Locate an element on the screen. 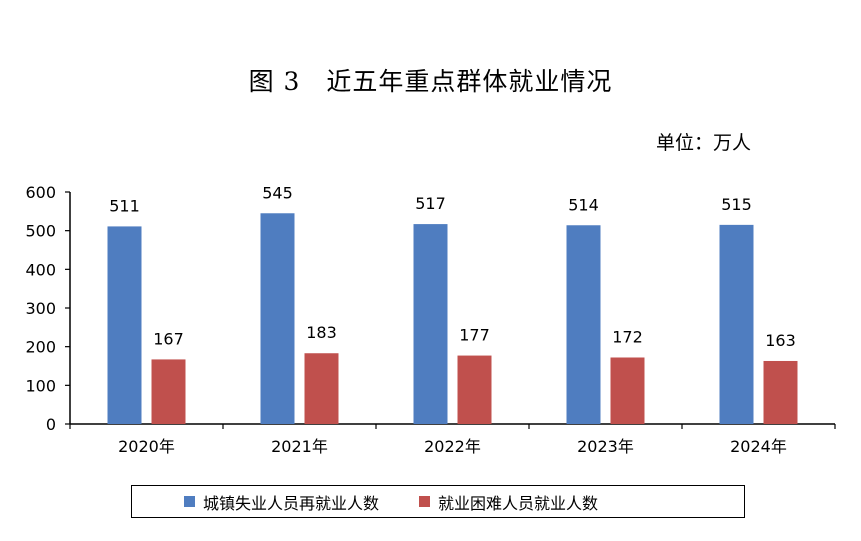 Image resolution: width=861 pixels, height=541 pixels. chart-title: 图 3 近五年重点群体就业情况 is located at coordinates (430, 80).